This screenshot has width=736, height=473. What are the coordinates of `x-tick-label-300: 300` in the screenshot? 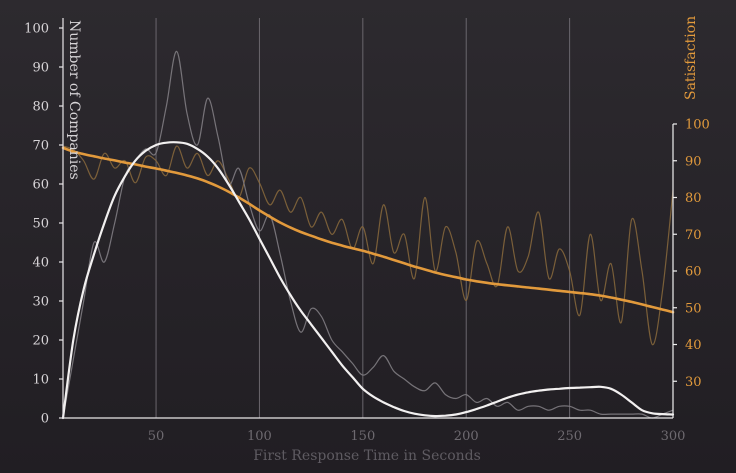 It's located at (673, 436).